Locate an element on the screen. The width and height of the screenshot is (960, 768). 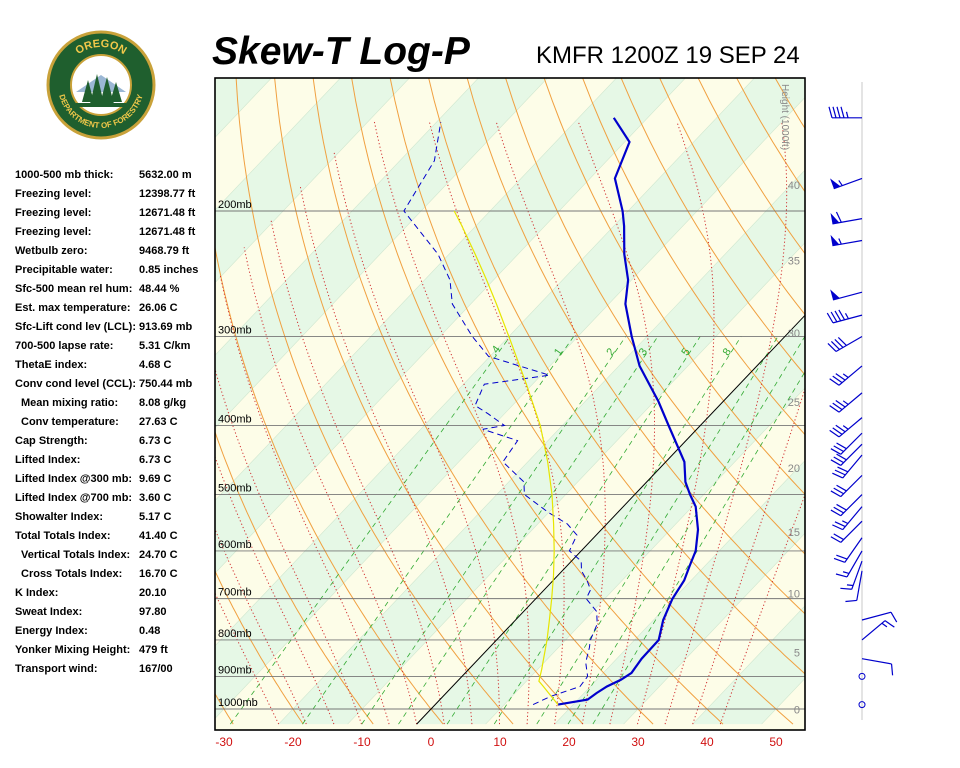
pressure-label: 200mb is located at coordinates (235, 205).